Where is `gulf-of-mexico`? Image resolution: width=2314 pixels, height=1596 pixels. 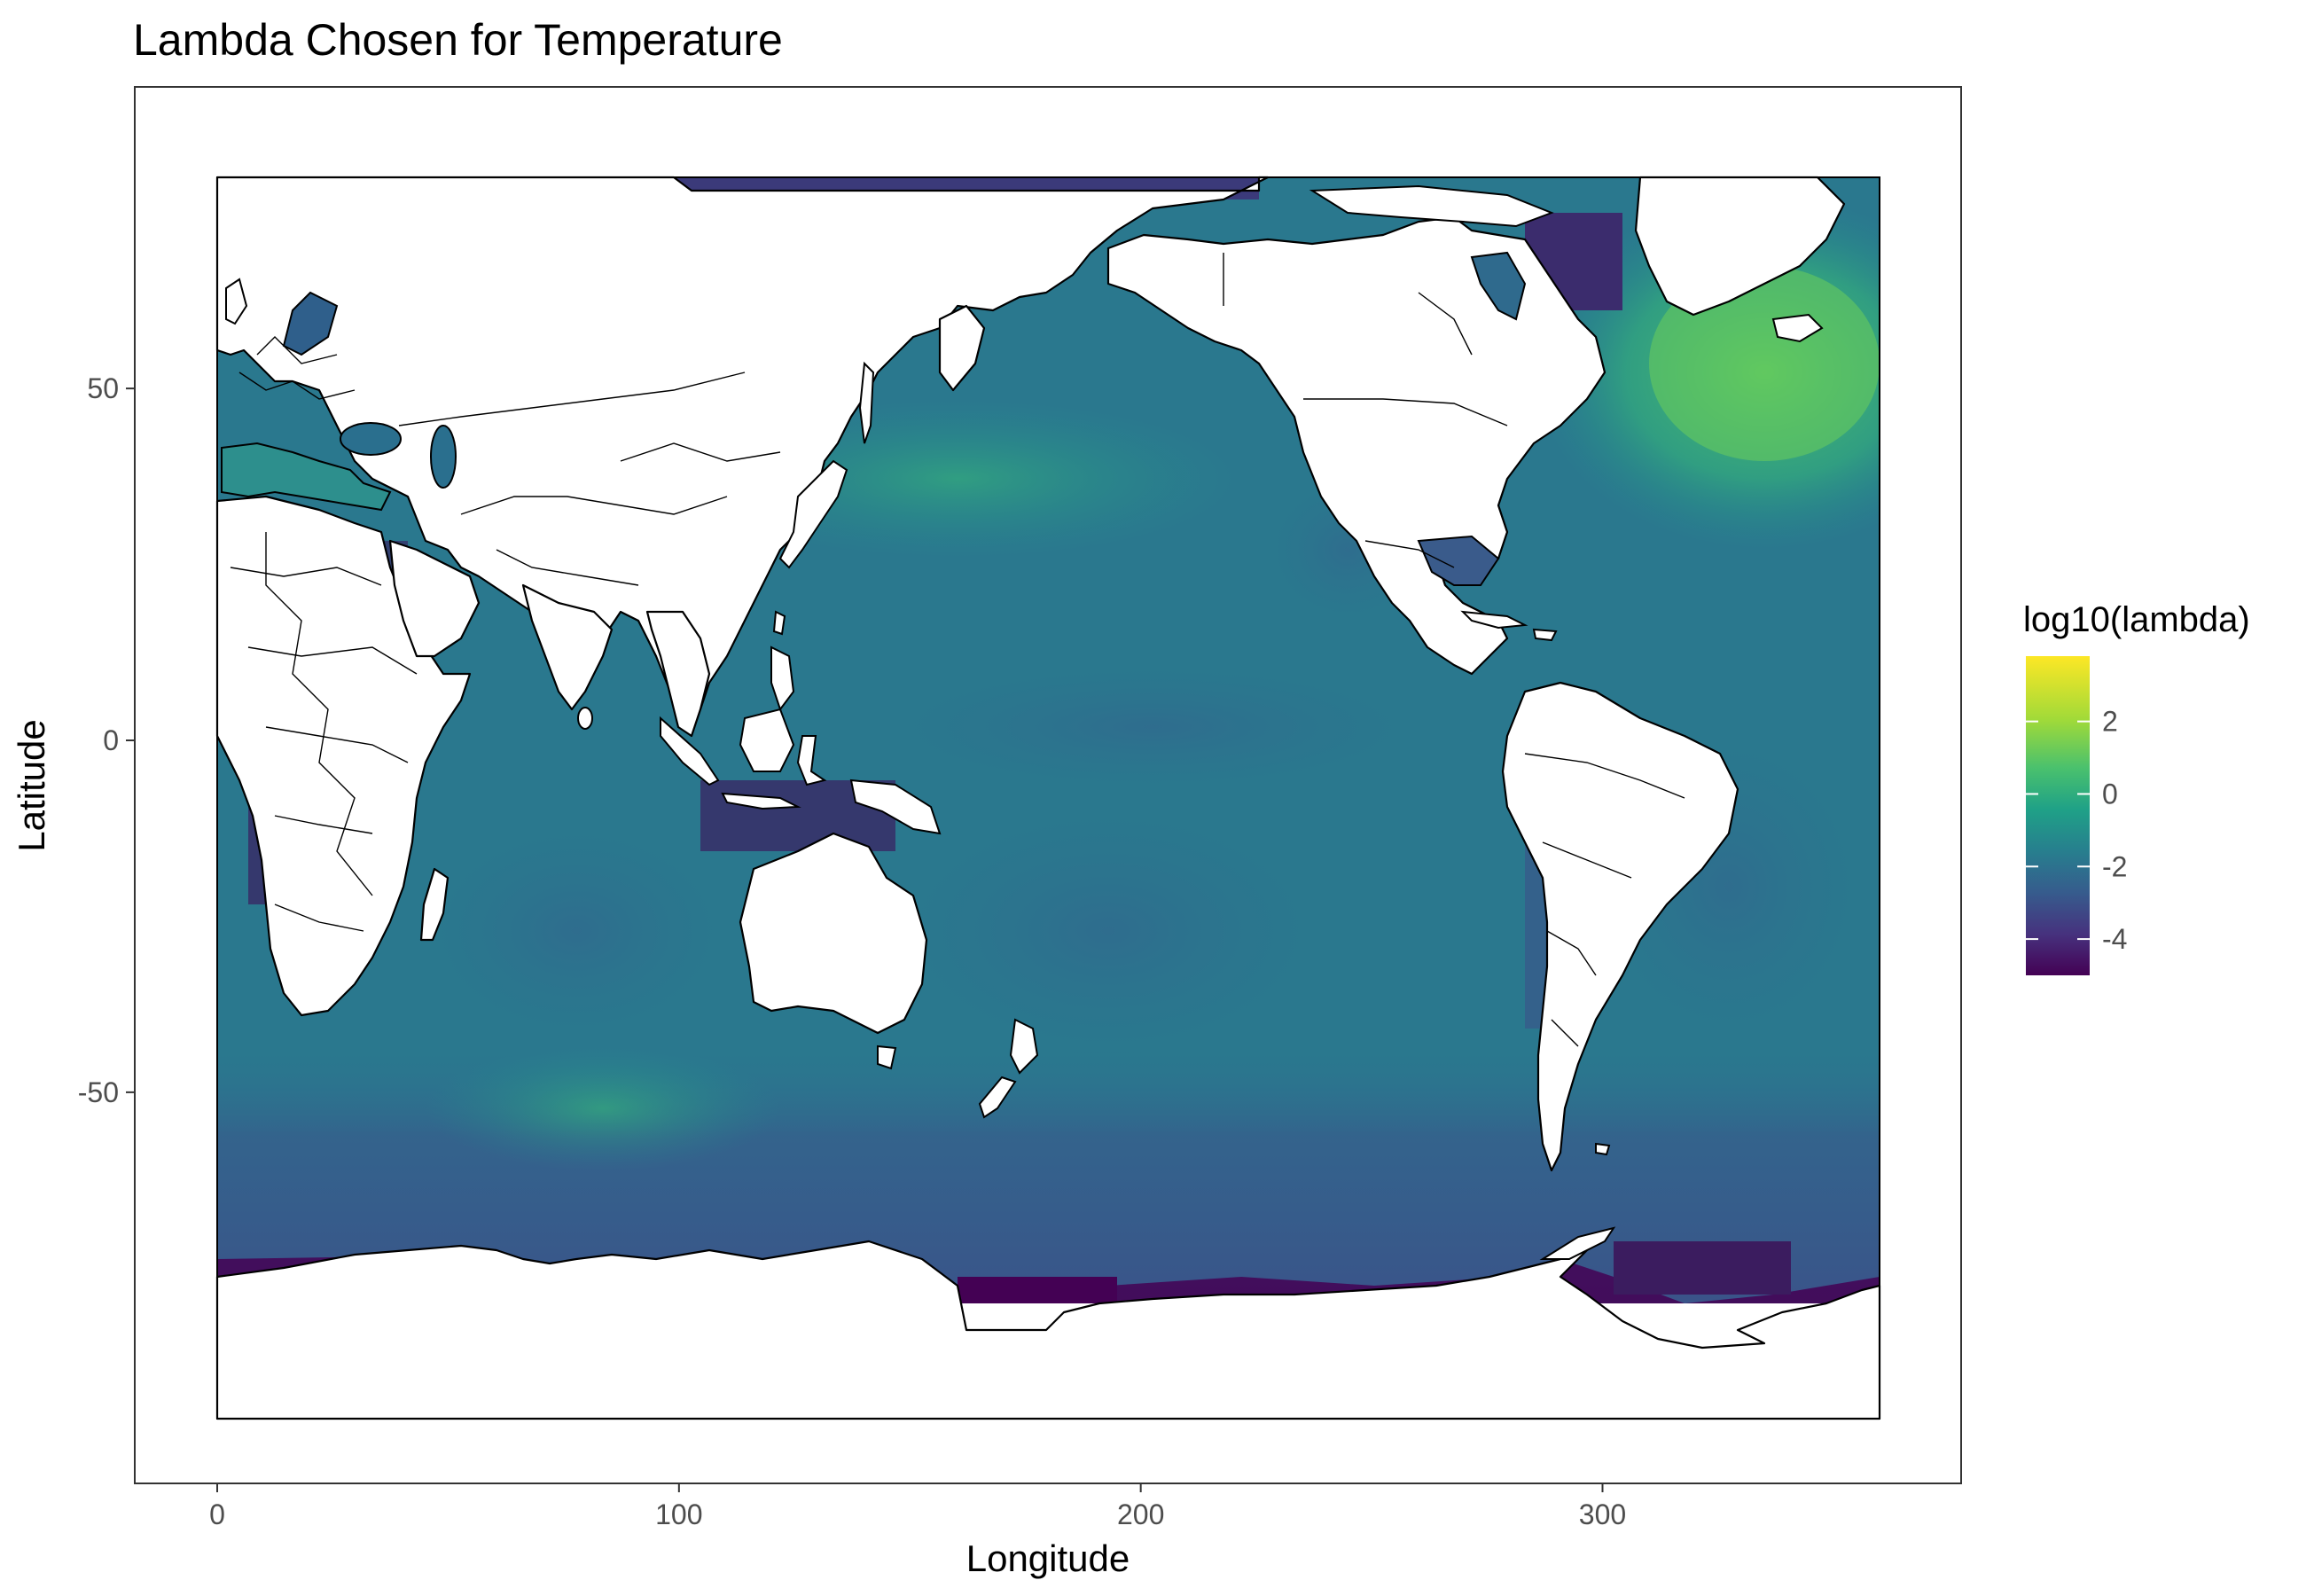
gulf-of-mexico is located at coordinates (1458, 561).